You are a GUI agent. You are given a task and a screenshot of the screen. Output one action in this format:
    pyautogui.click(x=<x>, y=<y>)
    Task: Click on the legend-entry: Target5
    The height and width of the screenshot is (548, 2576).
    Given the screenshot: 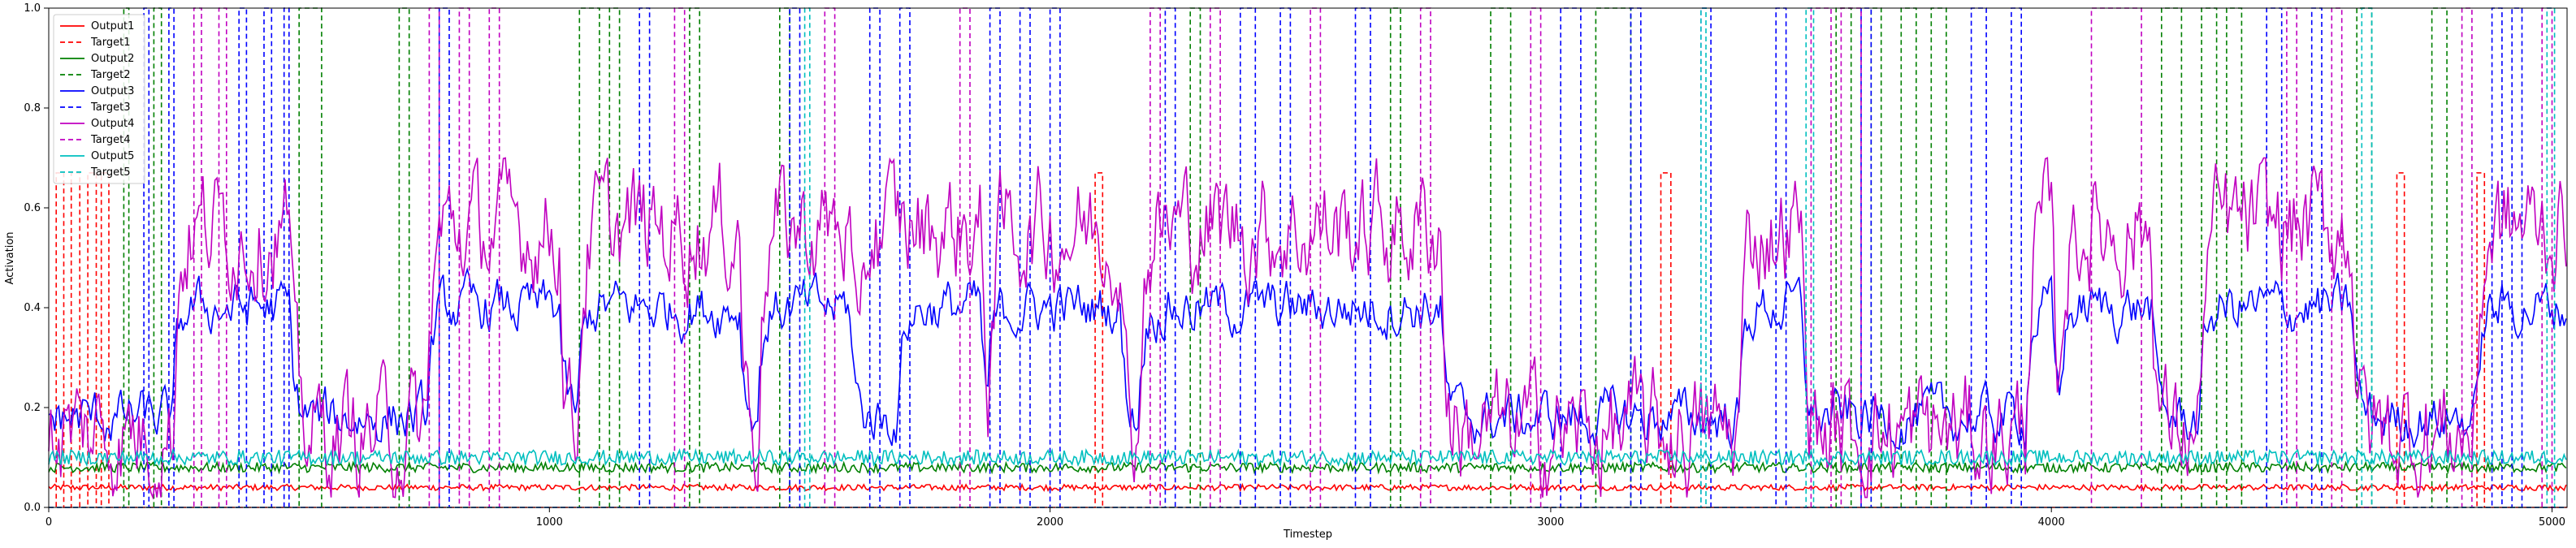 What is the action you would take?
    pyautogui.click(x=110, y=172)
    